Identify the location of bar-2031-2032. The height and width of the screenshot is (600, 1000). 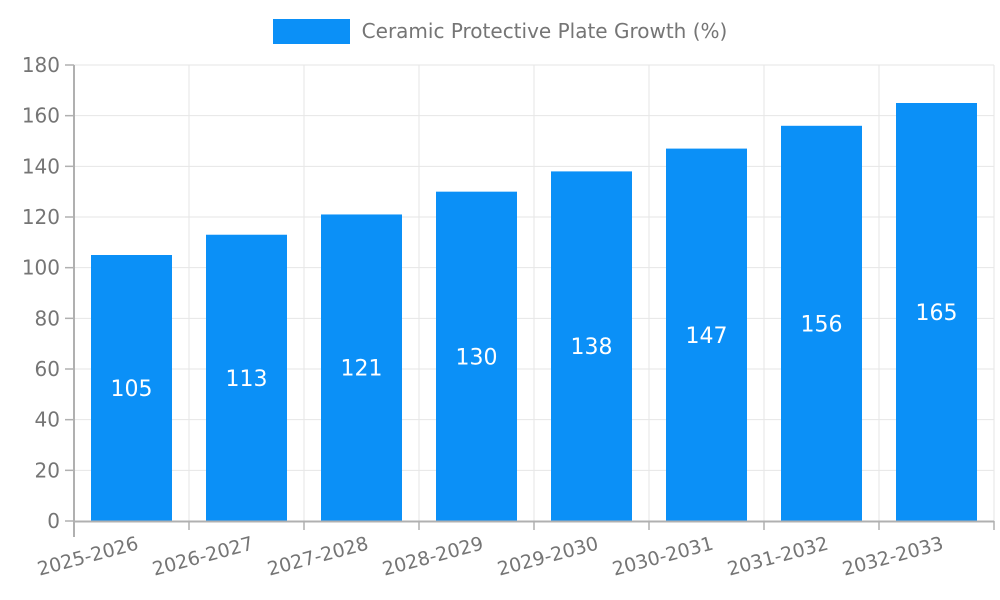
(821, 324).